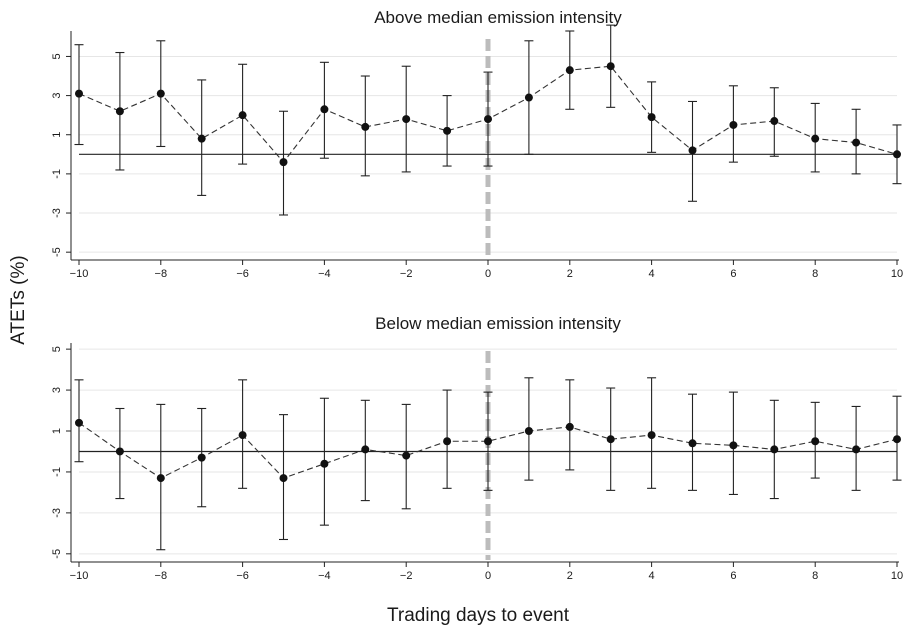 This screenshot has width=907, height=628. Describe the element at coordinates (18, 299) in the screenshot. I see `y-axis-label: ATETs (%)` at that location.